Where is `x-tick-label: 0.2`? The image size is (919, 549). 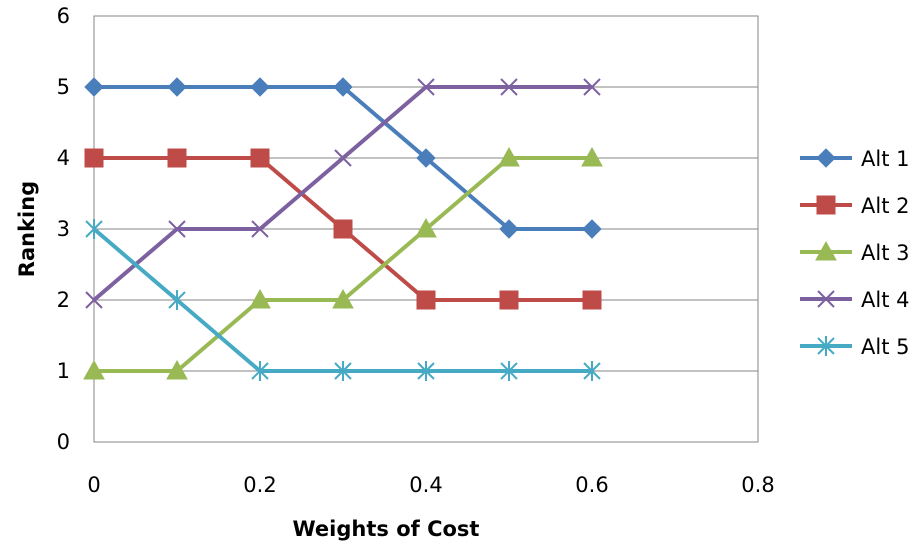 x-tick-label: 0.2 is located at coordinates (259, 485).